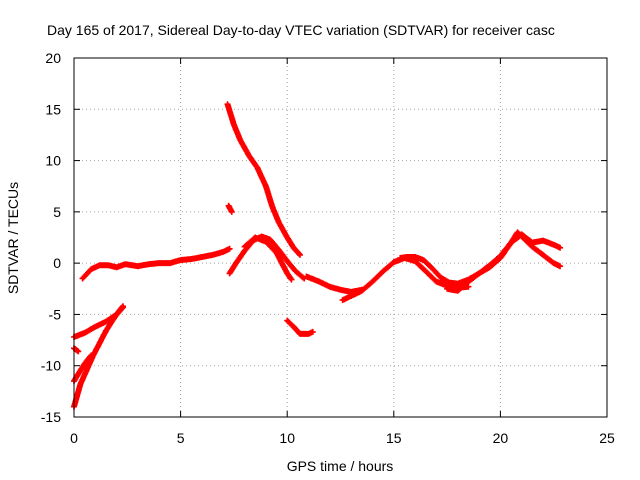 This screenshot has width=640, height=480. I want to click on x-tick-label: 15, so click(394, 438).